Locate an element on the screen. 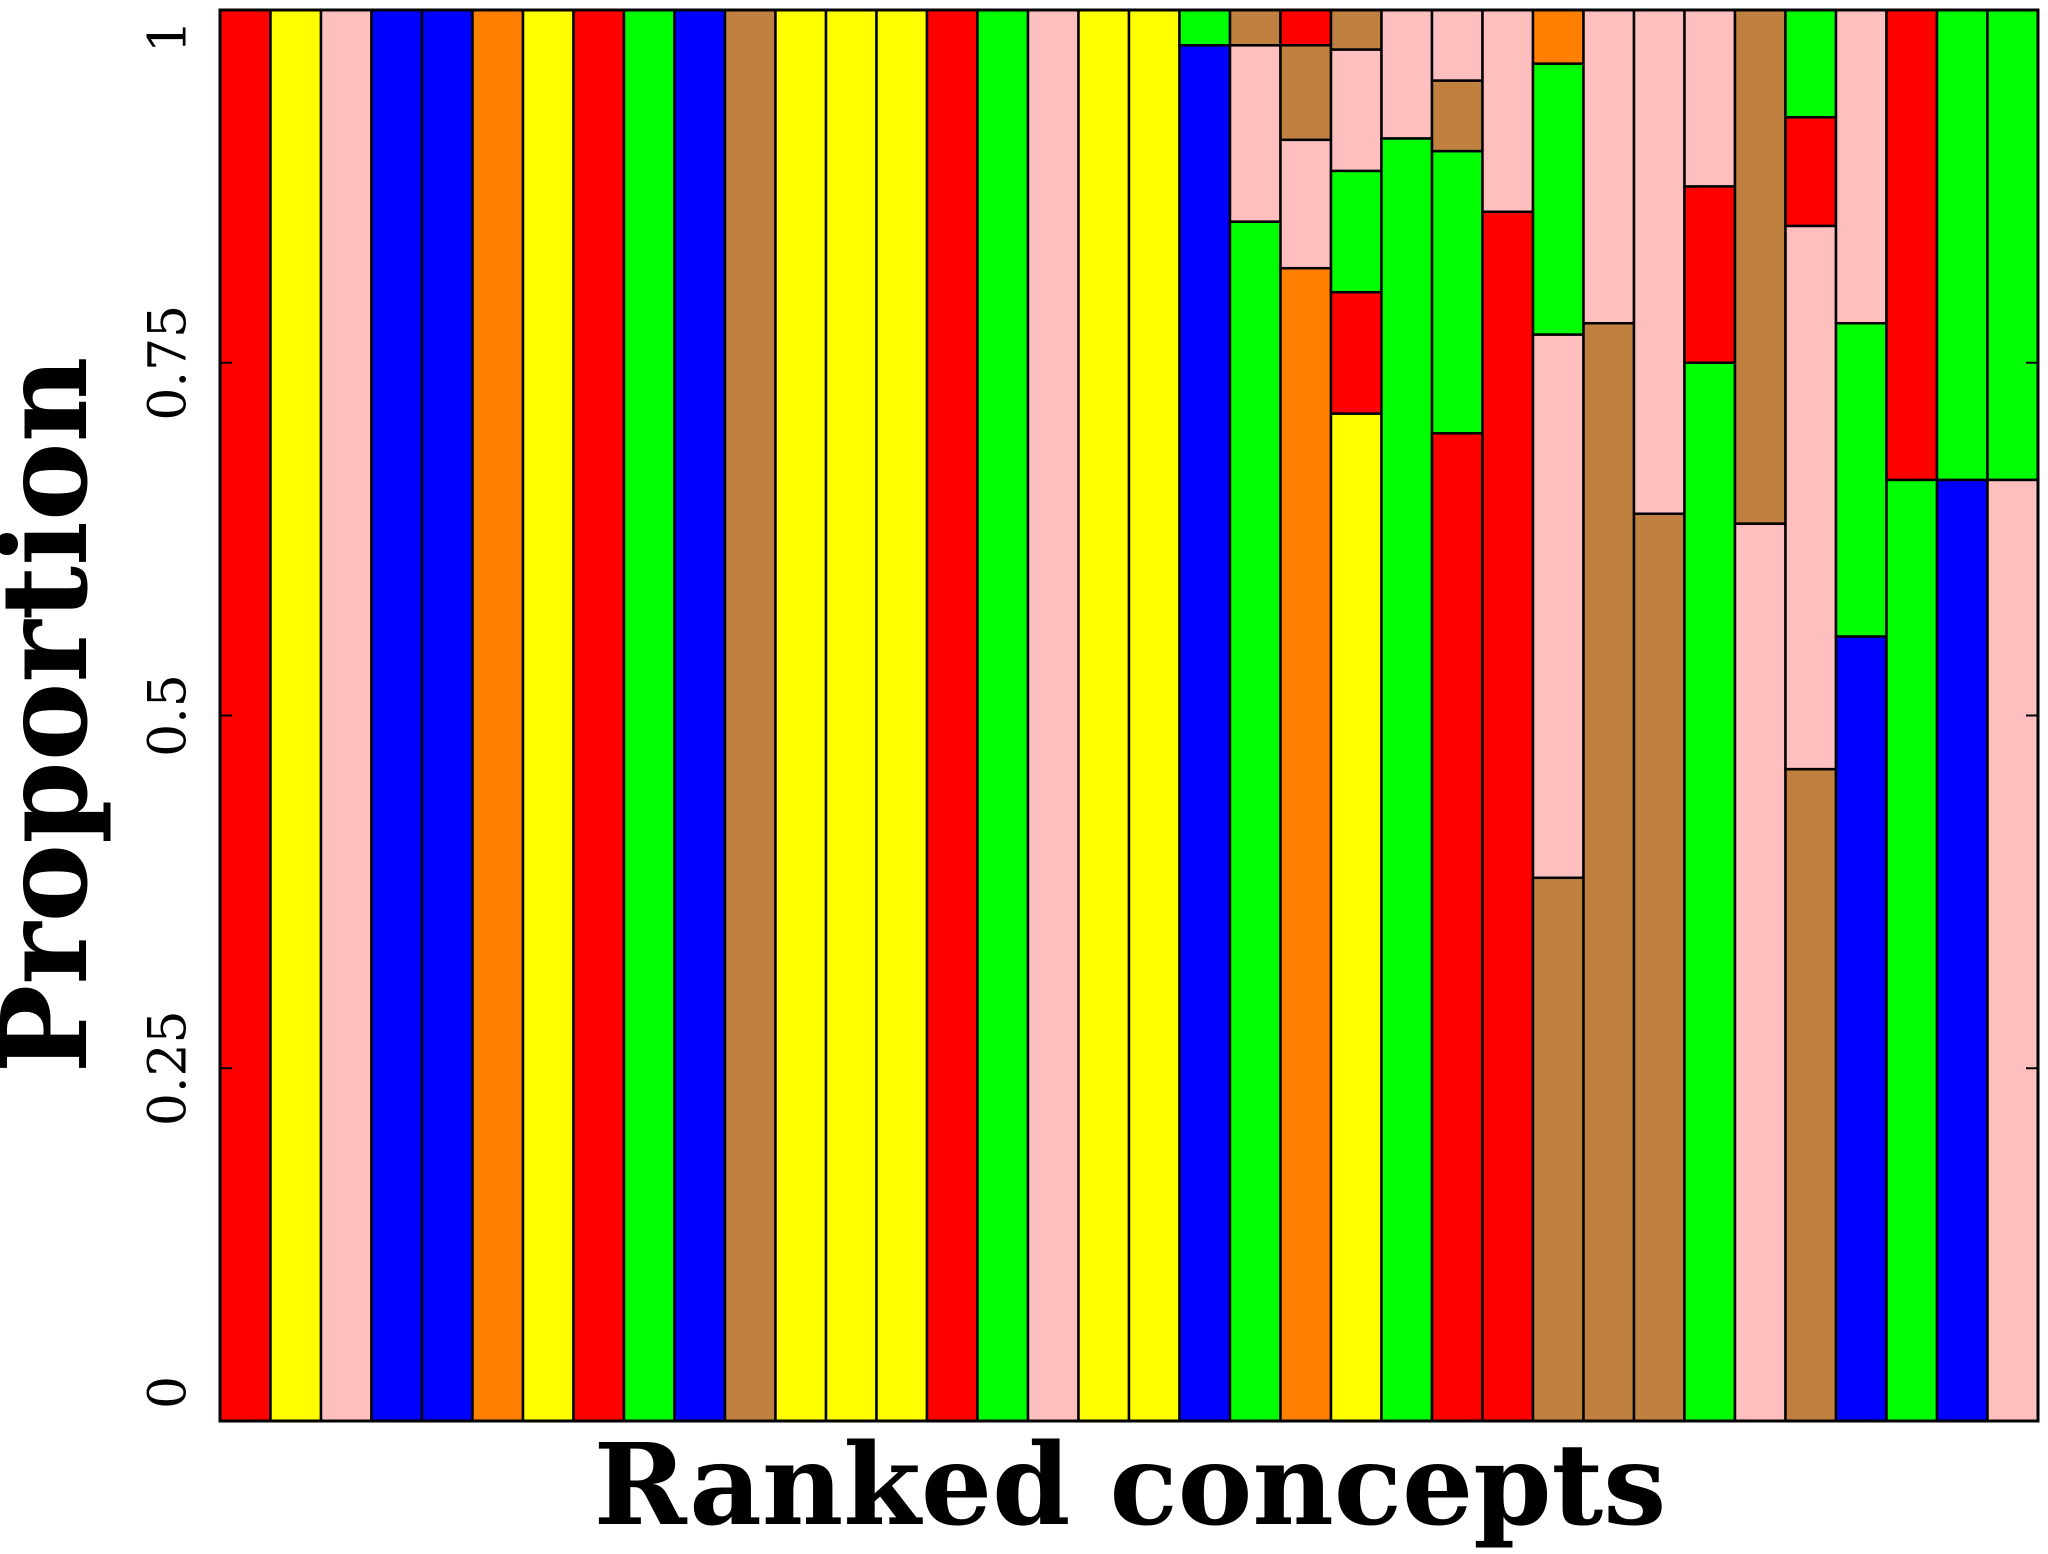  bar-15-segment-1-red is located at coordinates (952, 715).